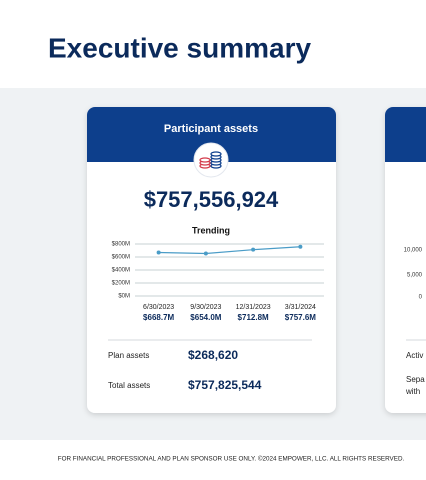 The height and width of the screenshot is (480, 426). What do you see at coordinates (211, 129) in the screenshot?
I see `card-title: Participant assets` at bounding box center [211, 129].